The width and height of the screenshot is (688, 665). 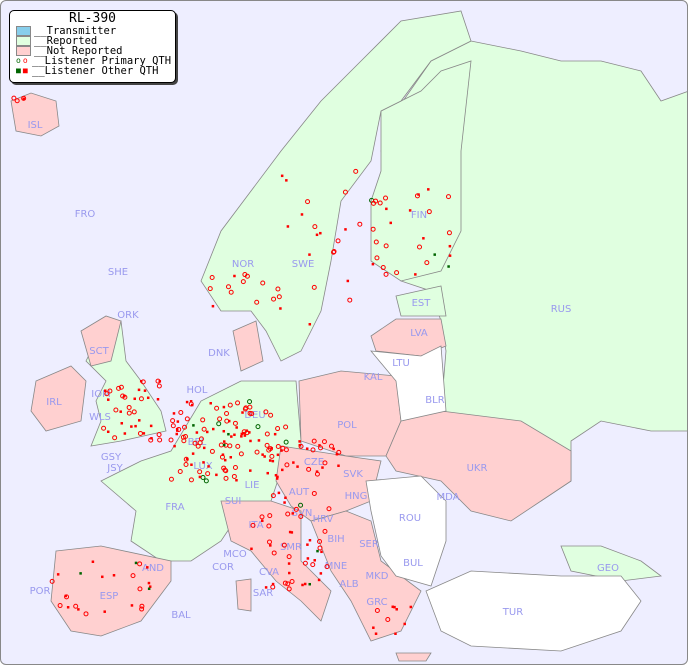 I want to click on legend-label: __Reported, so click(x=66, y=41).